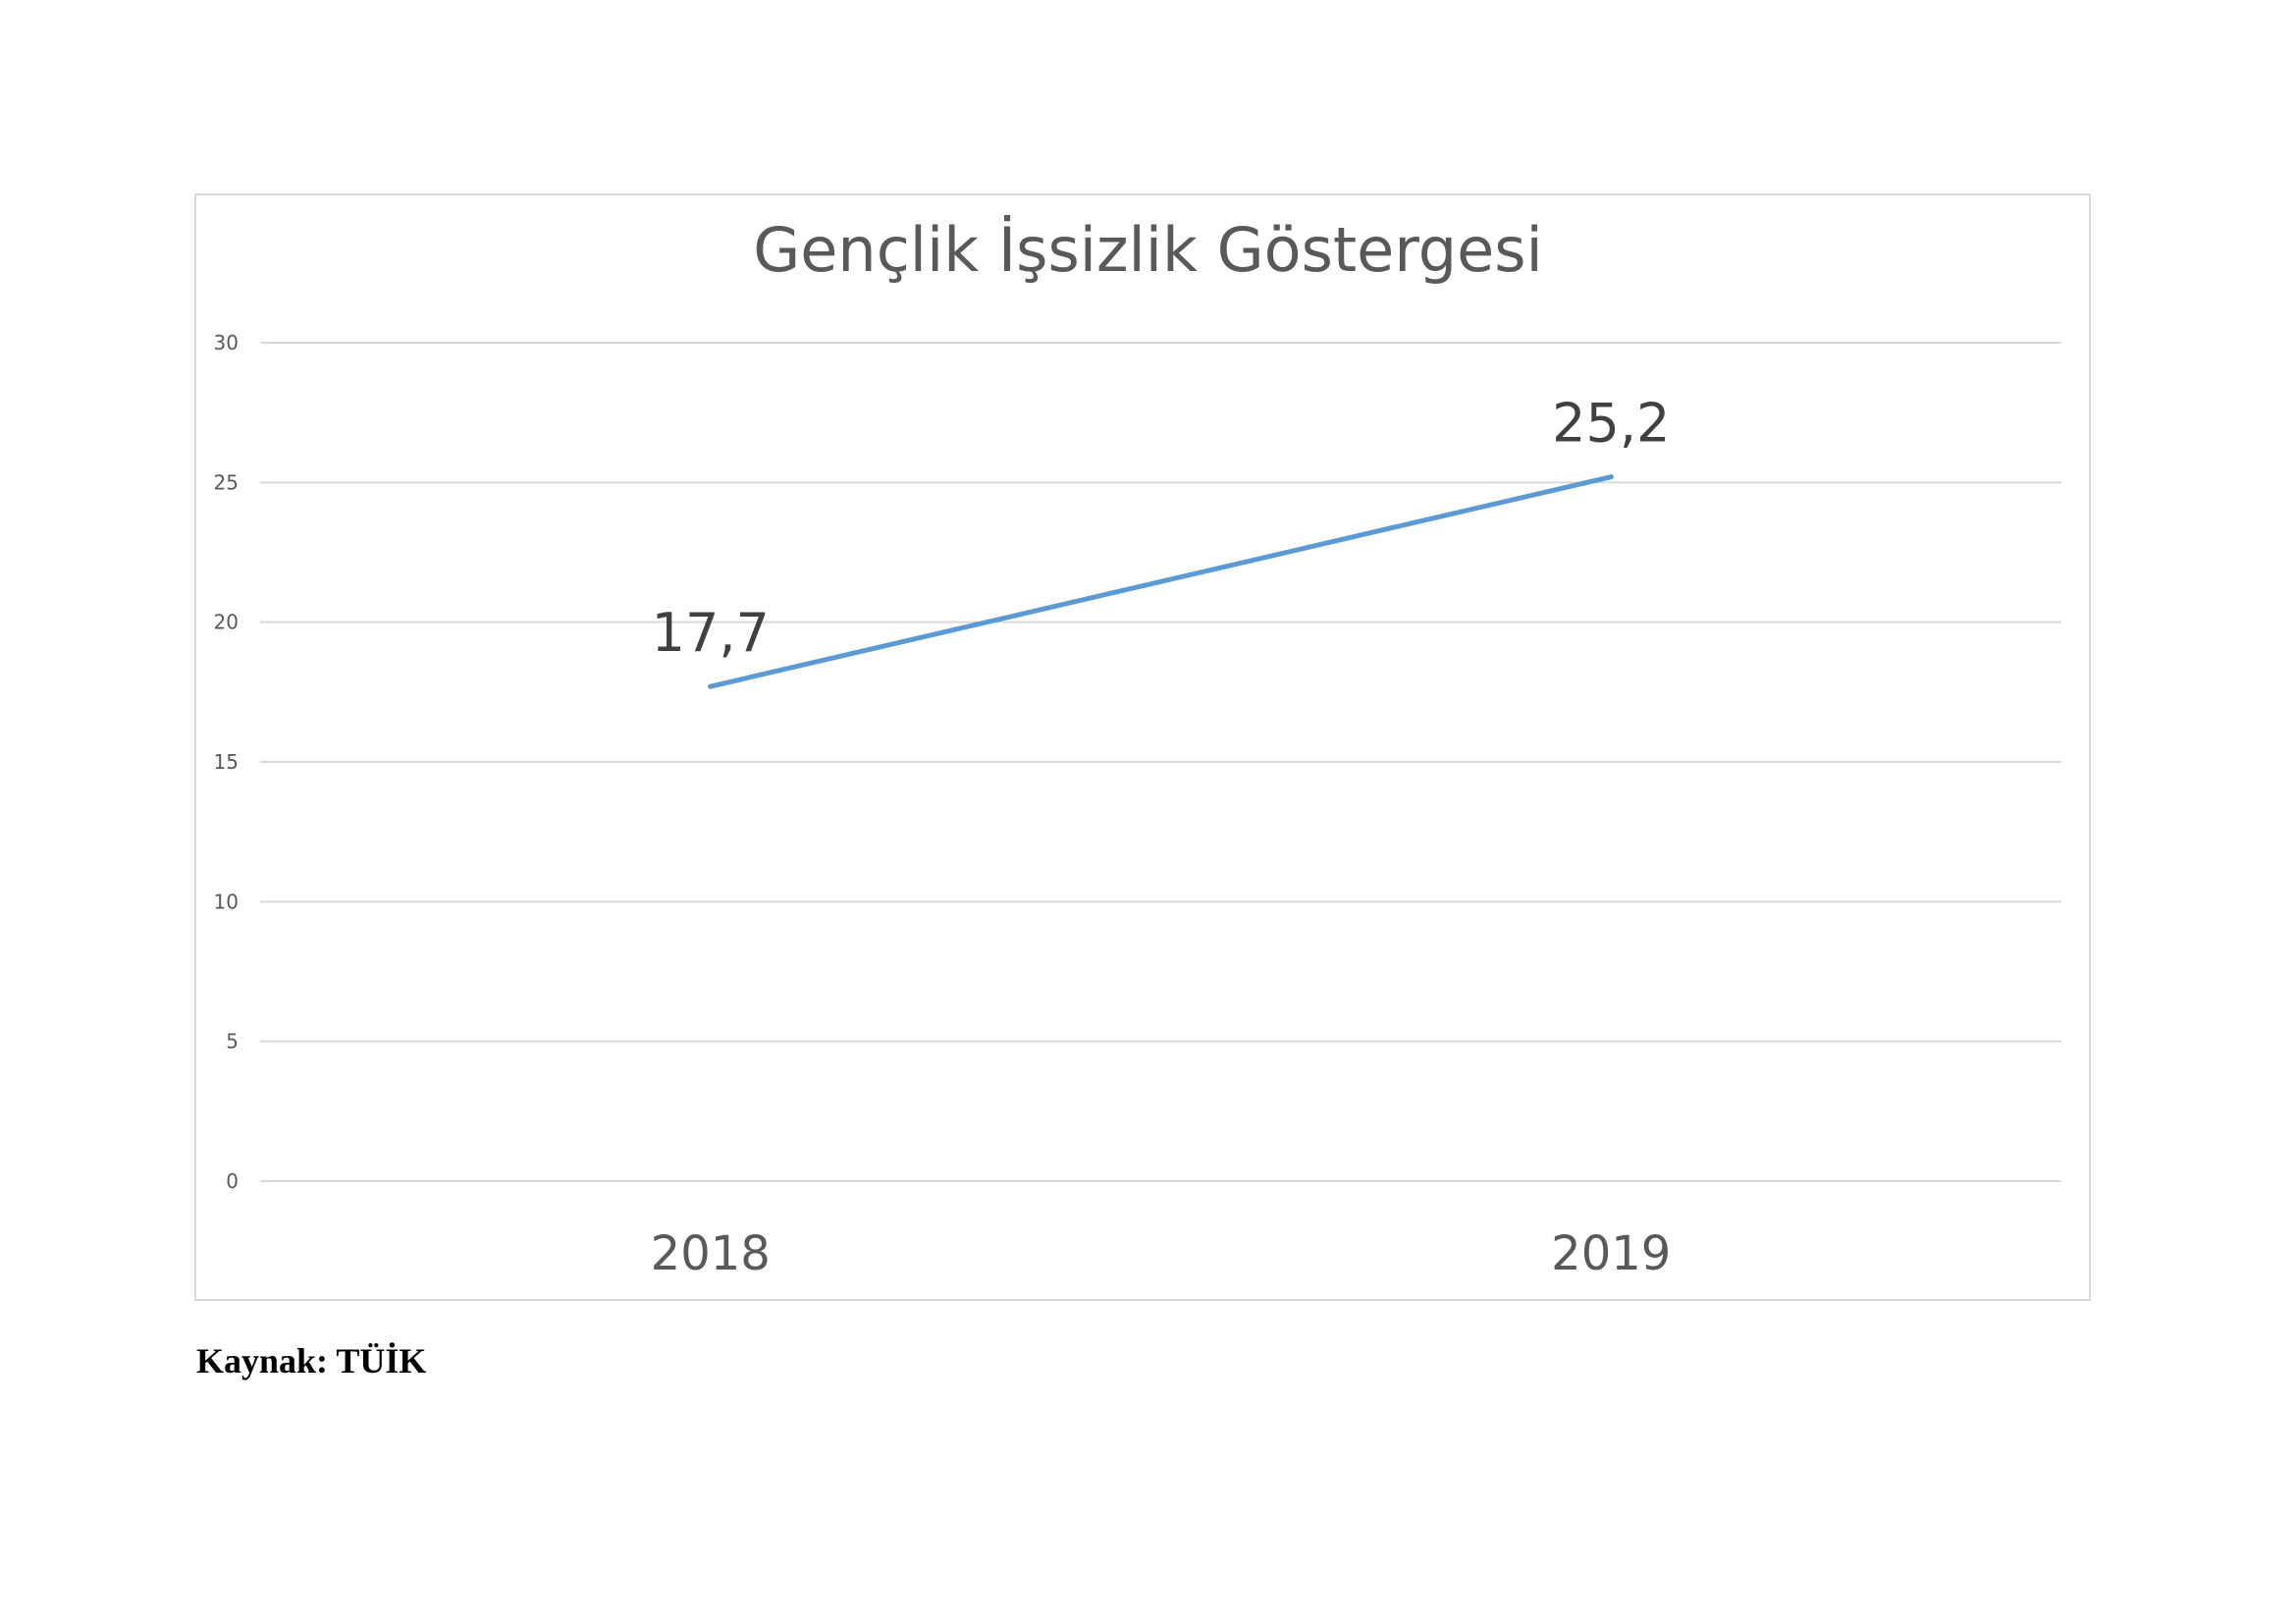 Image resolution: width=2296 pixels, height=1624 pixels. I want to click on y-tick-label: 25, so click(226, 482).